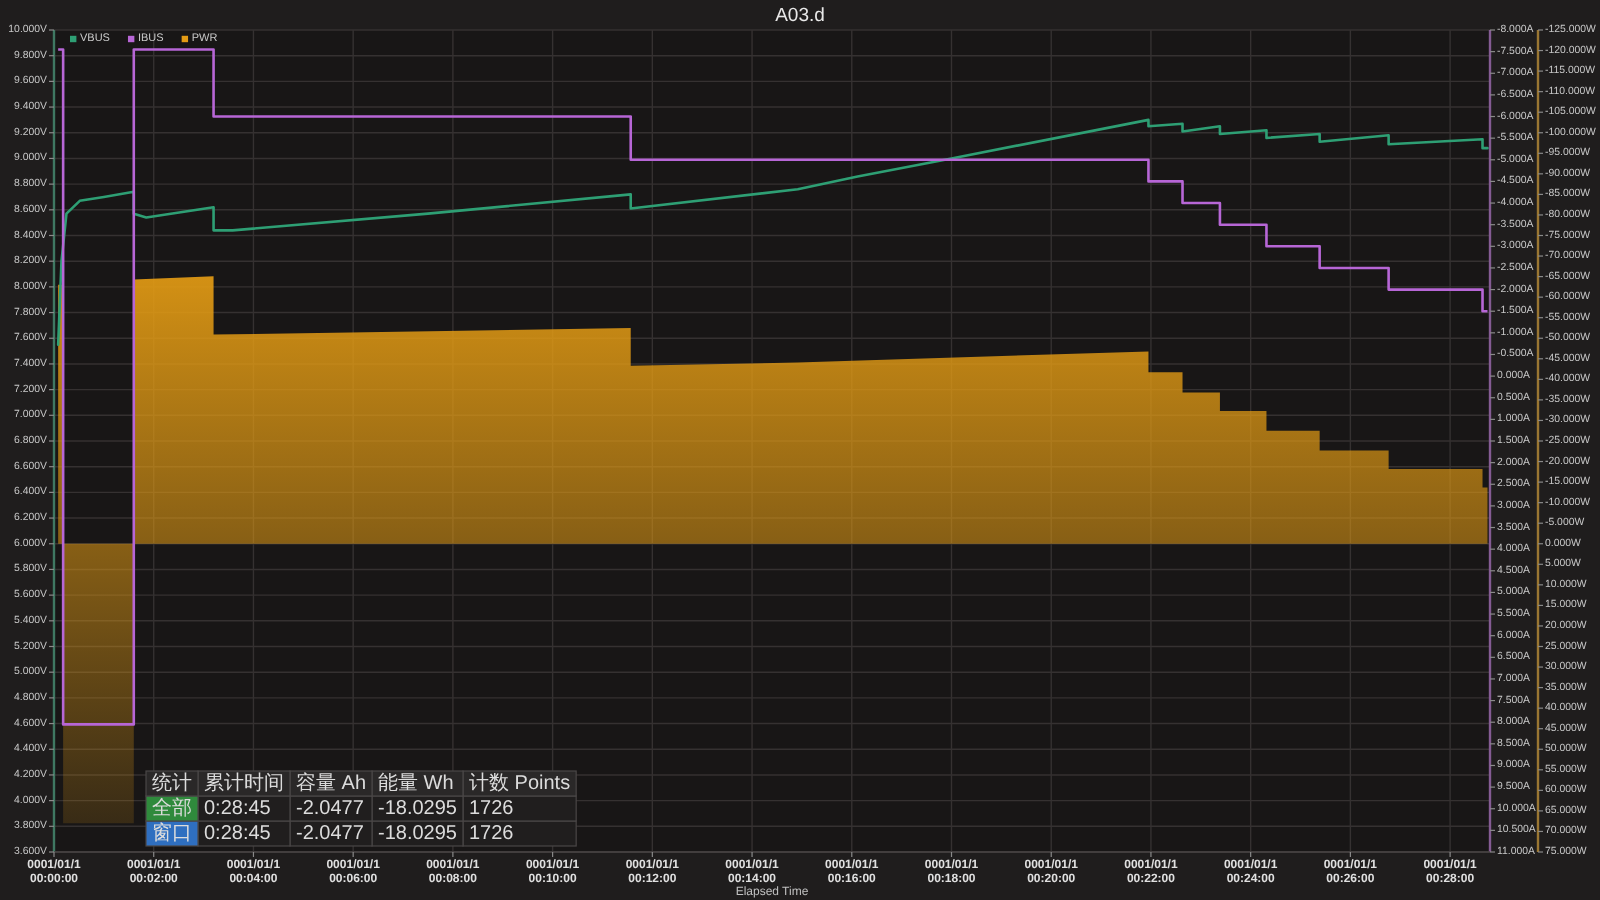  I want to click on annotation: 窗口, so click(172, 832).